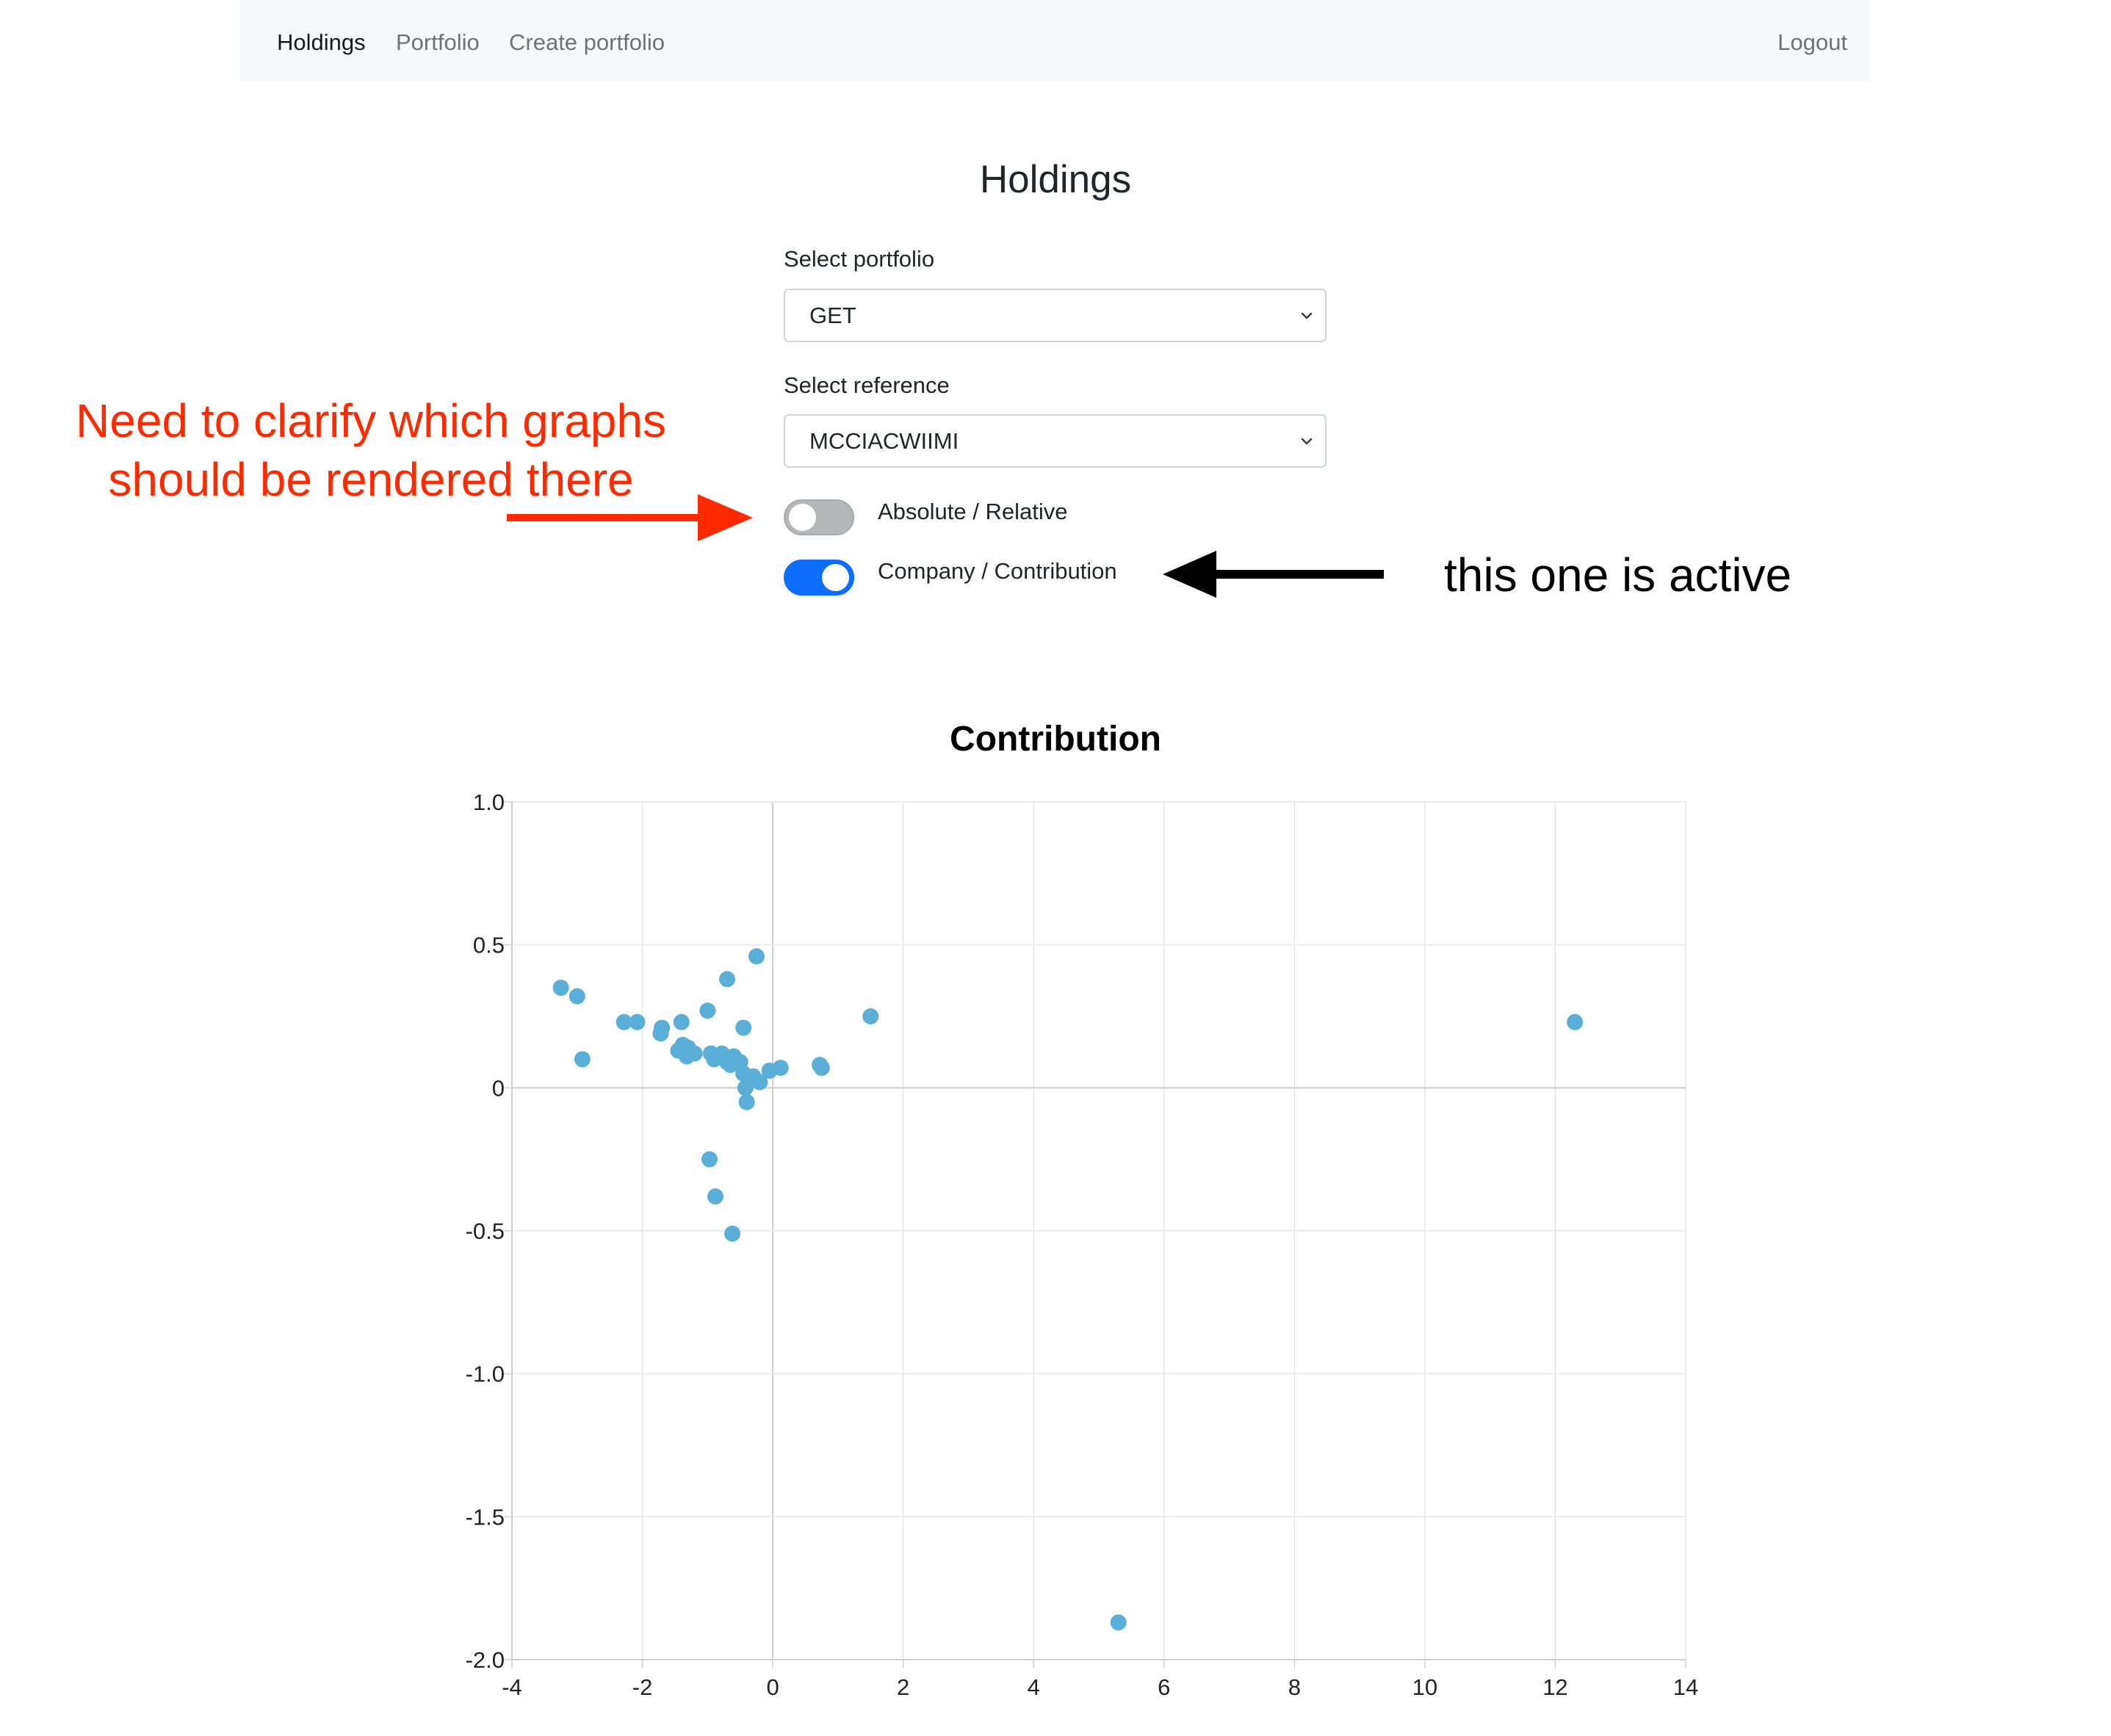 This screenshot has height=1736, width=2111. What do you see at coordinates (489, 802) in the screenshot?
I see `y-tick-label: 1.0` at bounding box center [489, 802].